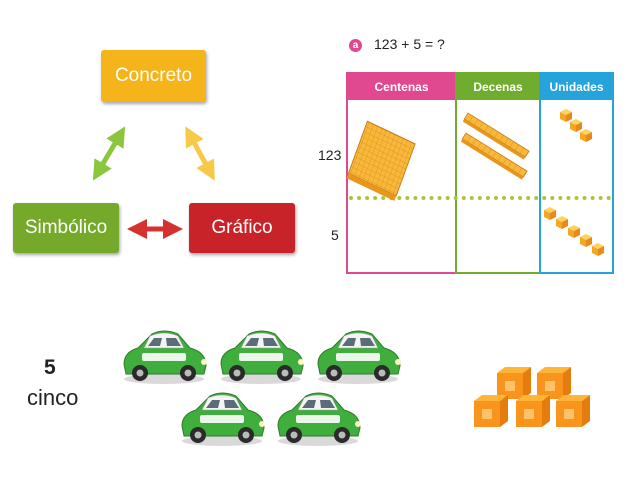 This screenshot has width=640, height=480. I want to click on equation: a 123 + 5 = ?, so click(397, 44).